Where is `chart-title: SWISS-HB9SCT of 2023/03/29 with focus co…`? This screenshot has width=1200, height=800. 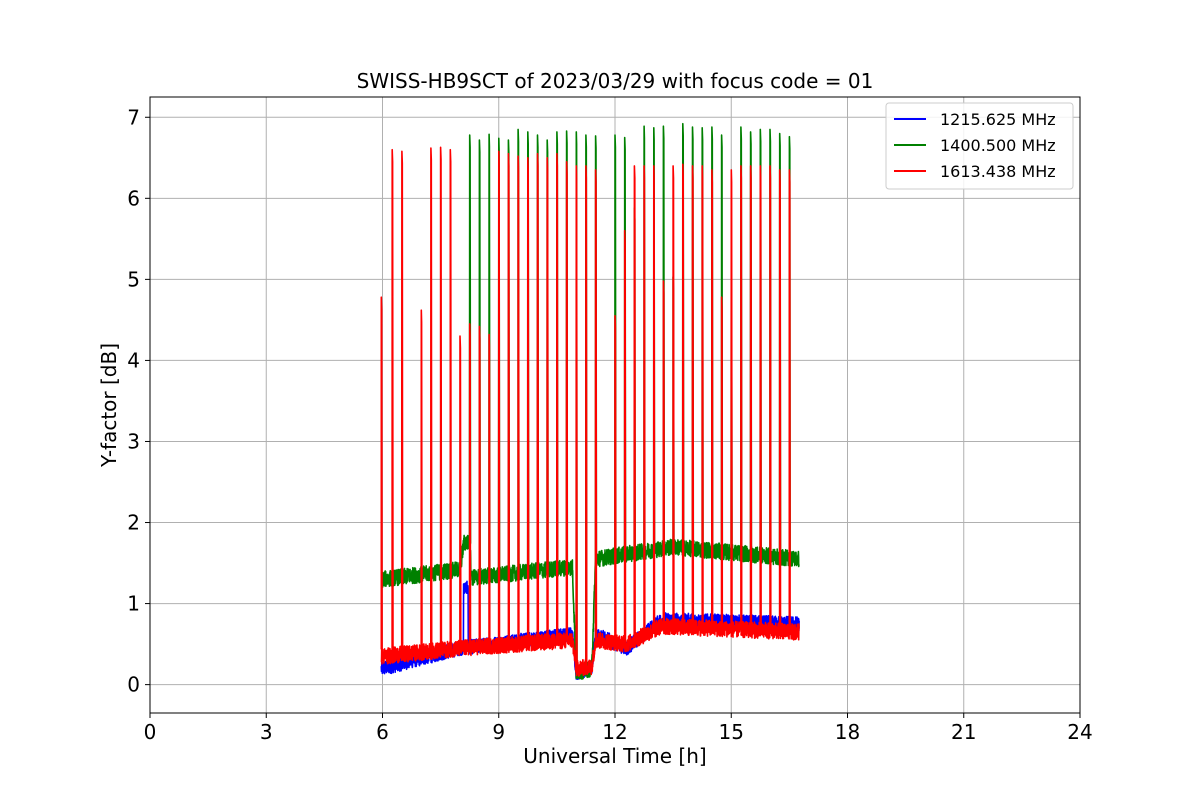
chart-title: SWISS-HB9SCT of 2023/03/29 with focus co… is located at coordinates (615, 81).